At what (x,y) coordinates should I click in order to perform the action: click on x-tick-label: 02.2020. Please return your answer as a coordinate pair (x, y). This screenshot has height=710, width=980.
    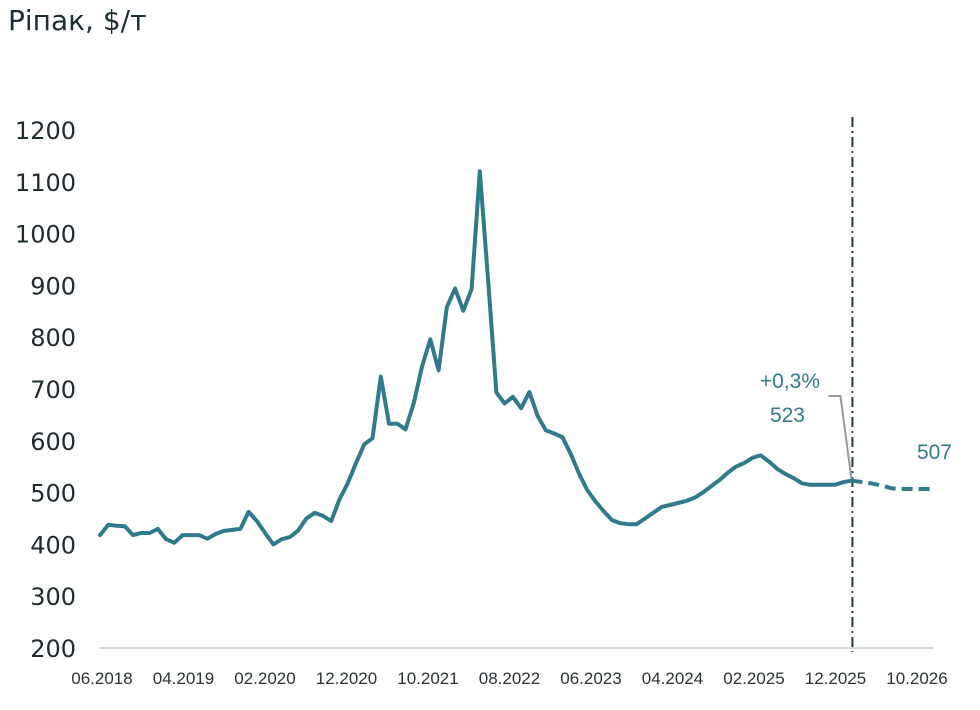
    Looking at the image, I should click on (264, 678).